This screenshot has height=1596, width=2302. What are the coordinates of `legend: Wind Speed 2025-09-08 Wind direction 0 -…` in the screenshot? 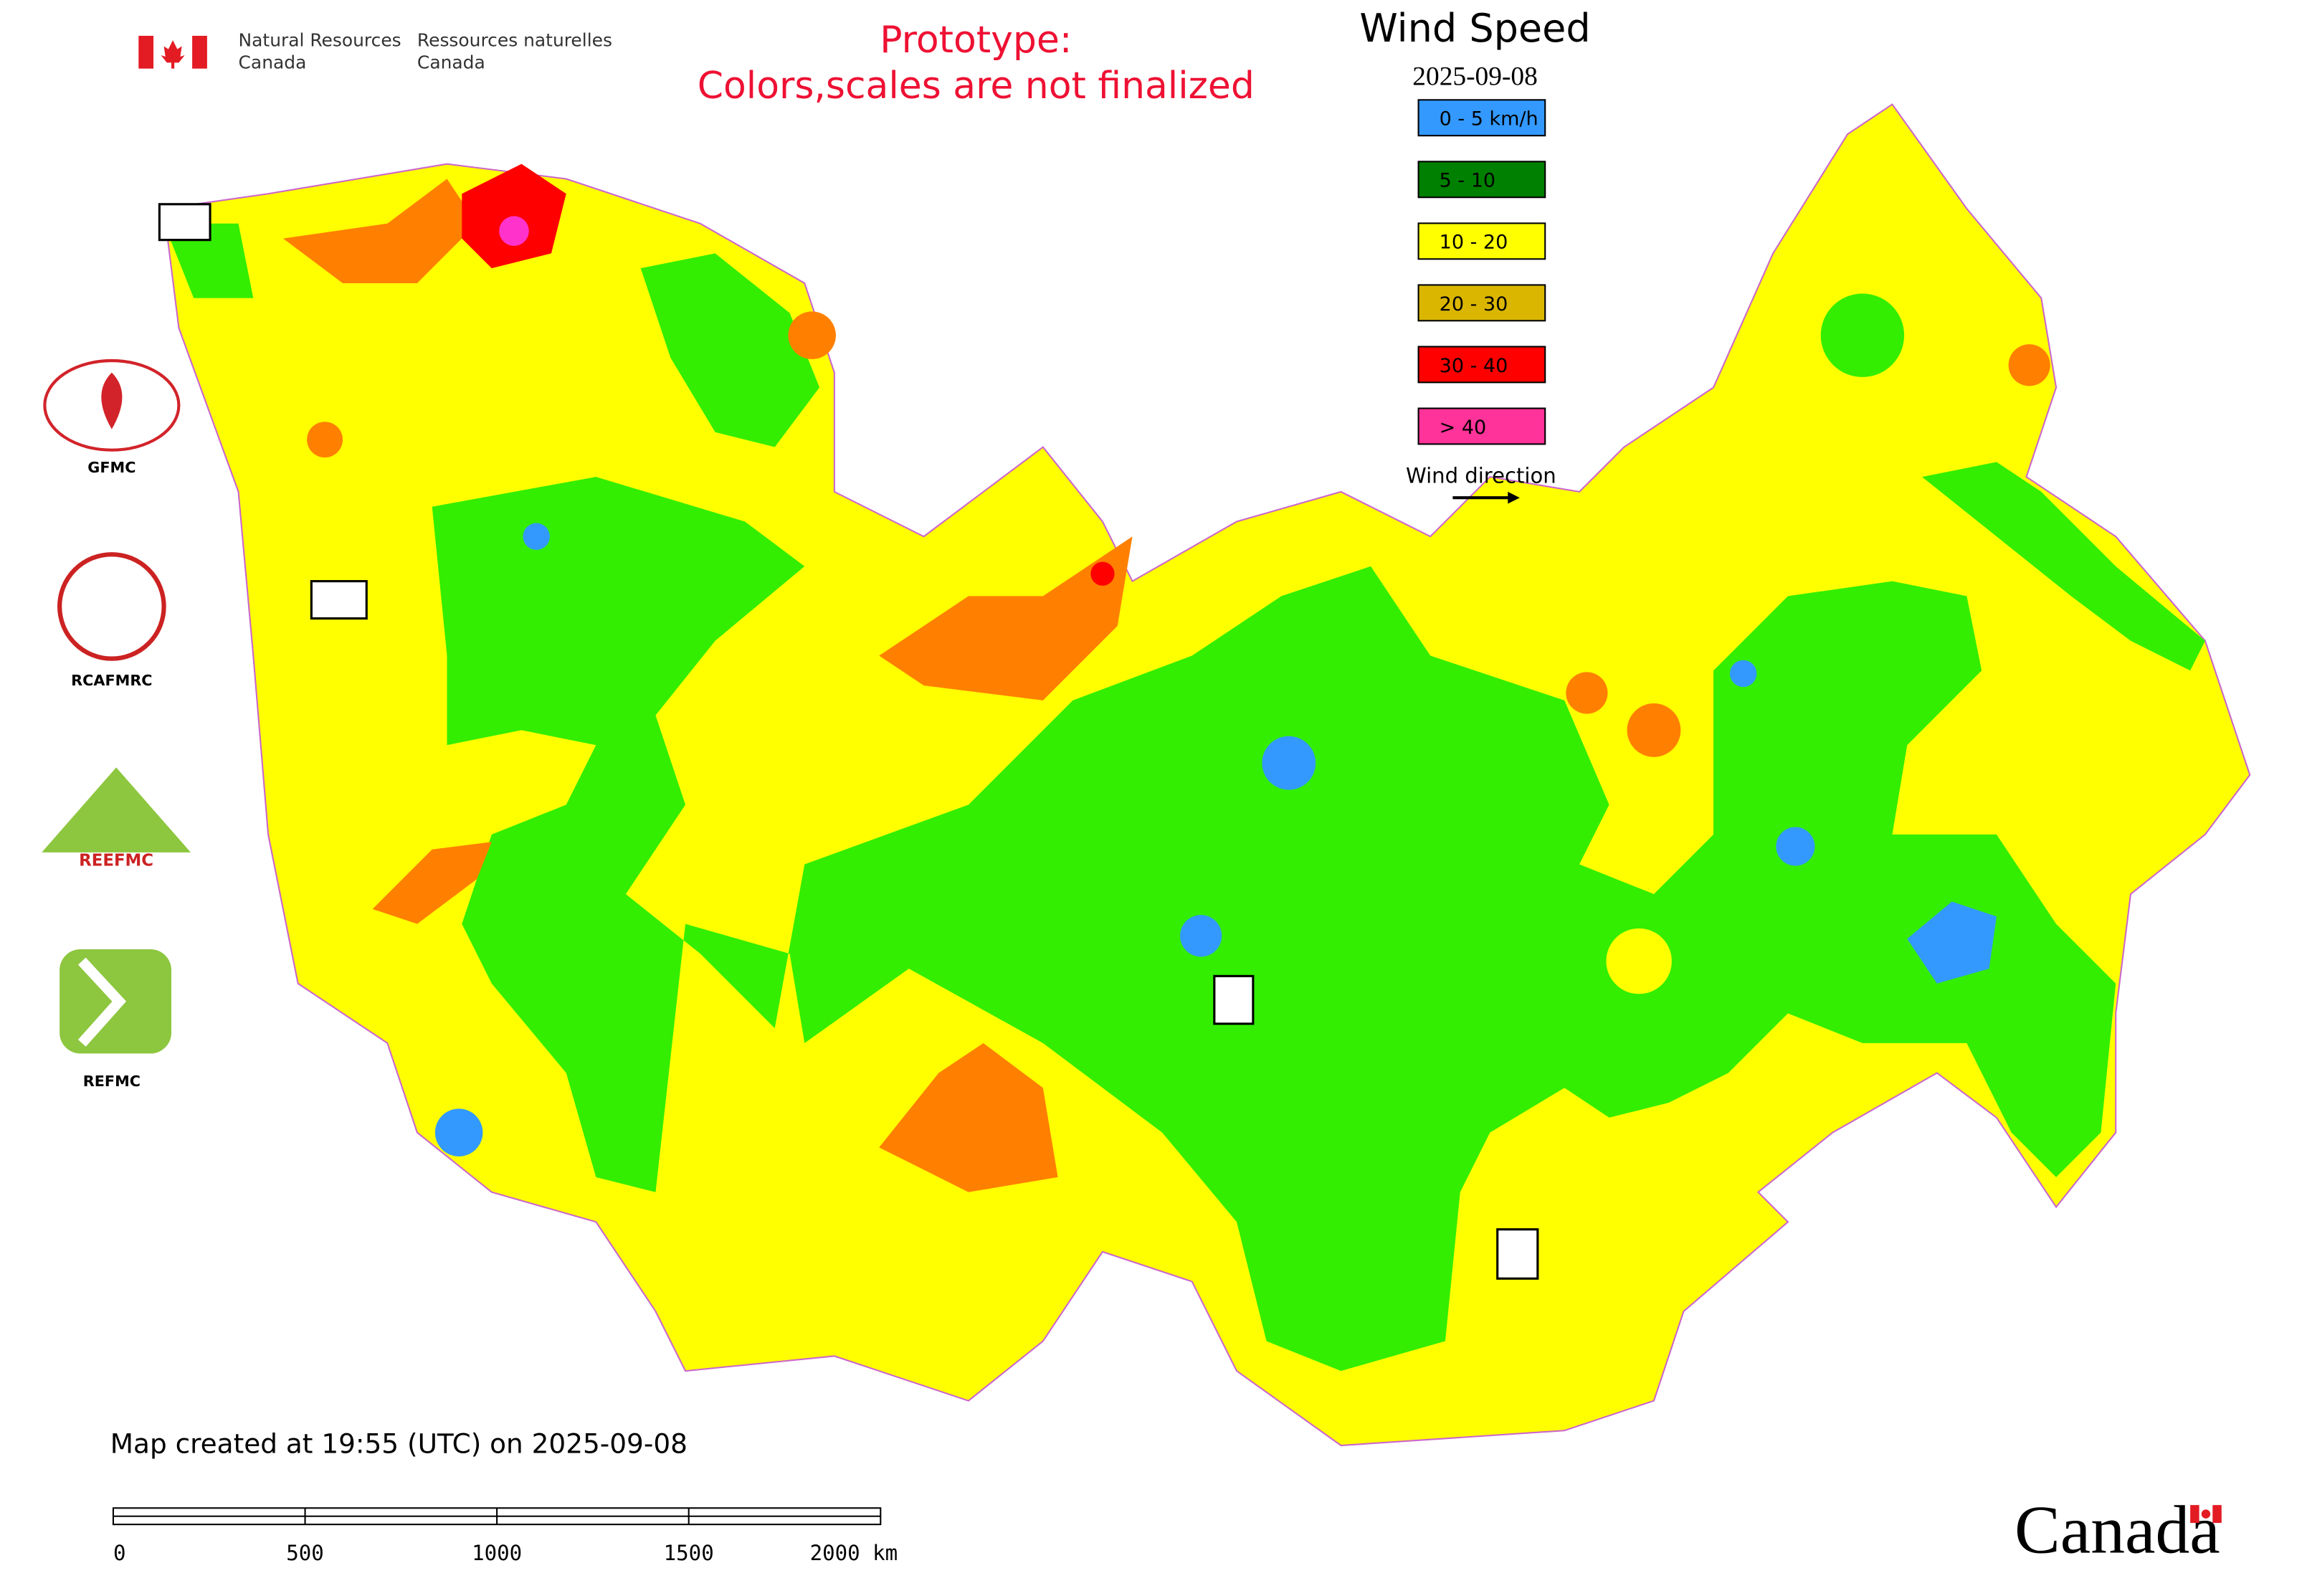 It's located at (1475, 255).